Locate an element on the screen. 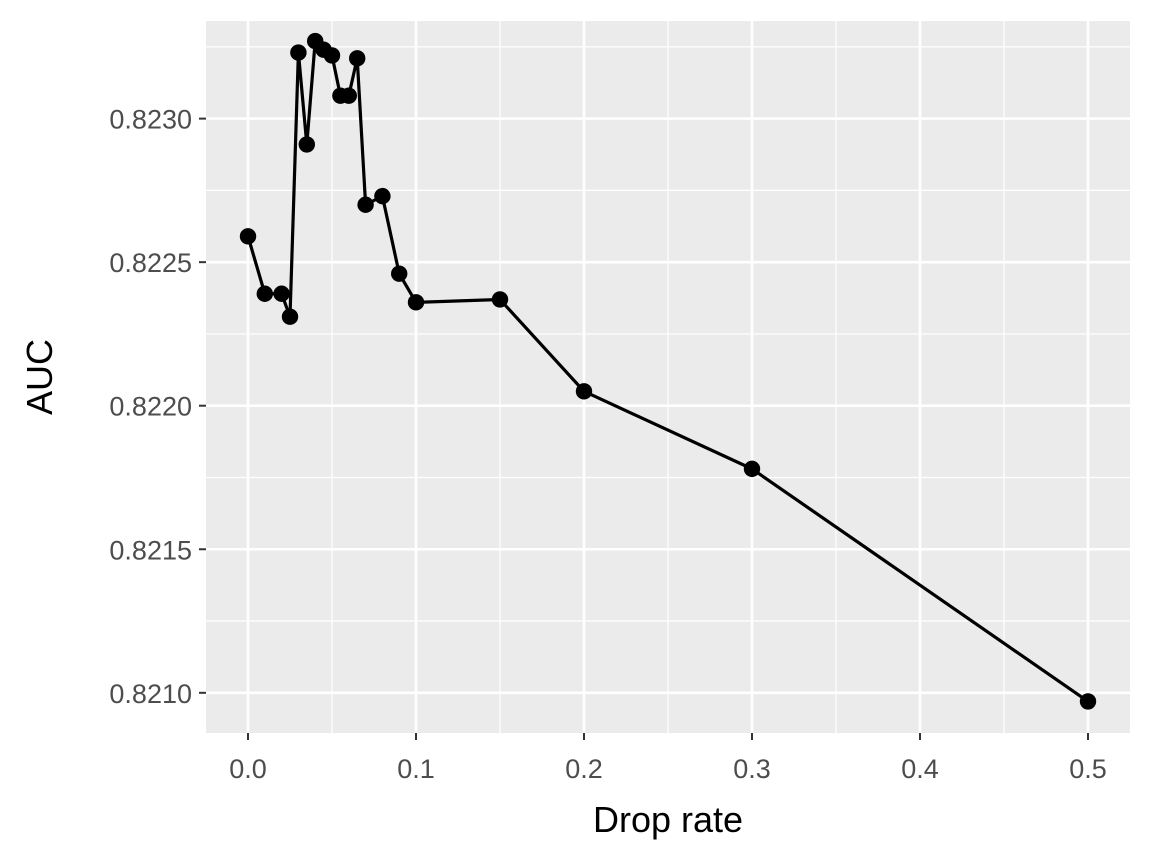  x-tick-label: 0.1 is located at coordinates (416, 769).